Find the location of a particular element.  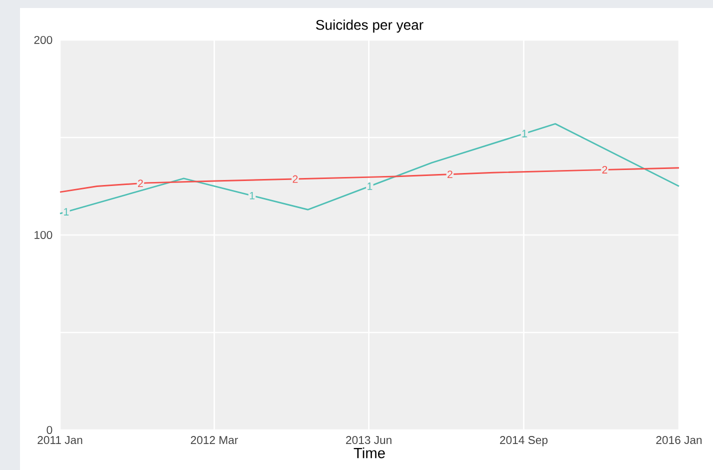

chart-title: Suicides per year is located at coordinates (370, 26).